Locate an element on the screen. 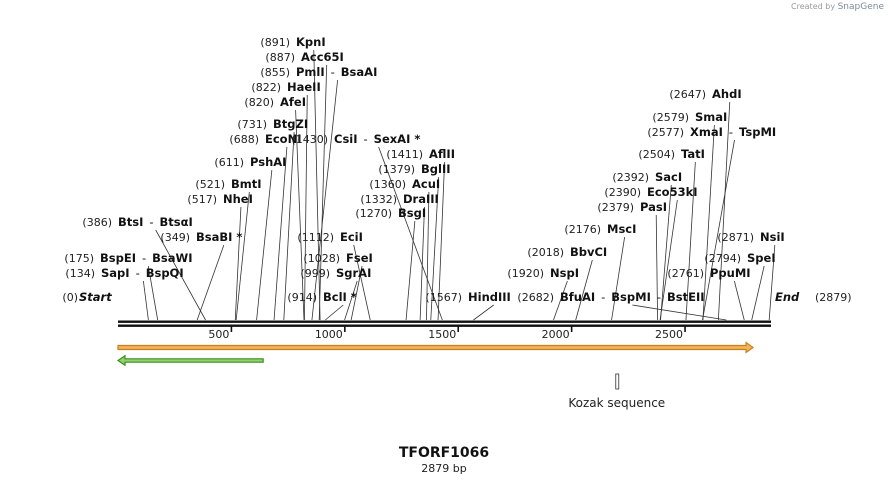  site-position: (2871) is located at coordinates (735, 237).